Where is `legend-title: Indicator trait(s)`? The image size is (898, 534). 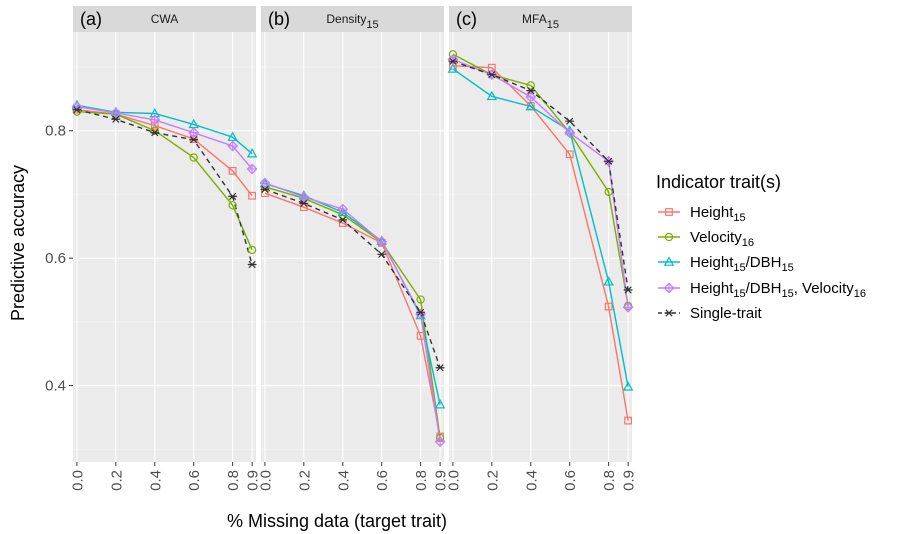 legend-title: Indicator trait(s) is located at coordinates (718, 182).